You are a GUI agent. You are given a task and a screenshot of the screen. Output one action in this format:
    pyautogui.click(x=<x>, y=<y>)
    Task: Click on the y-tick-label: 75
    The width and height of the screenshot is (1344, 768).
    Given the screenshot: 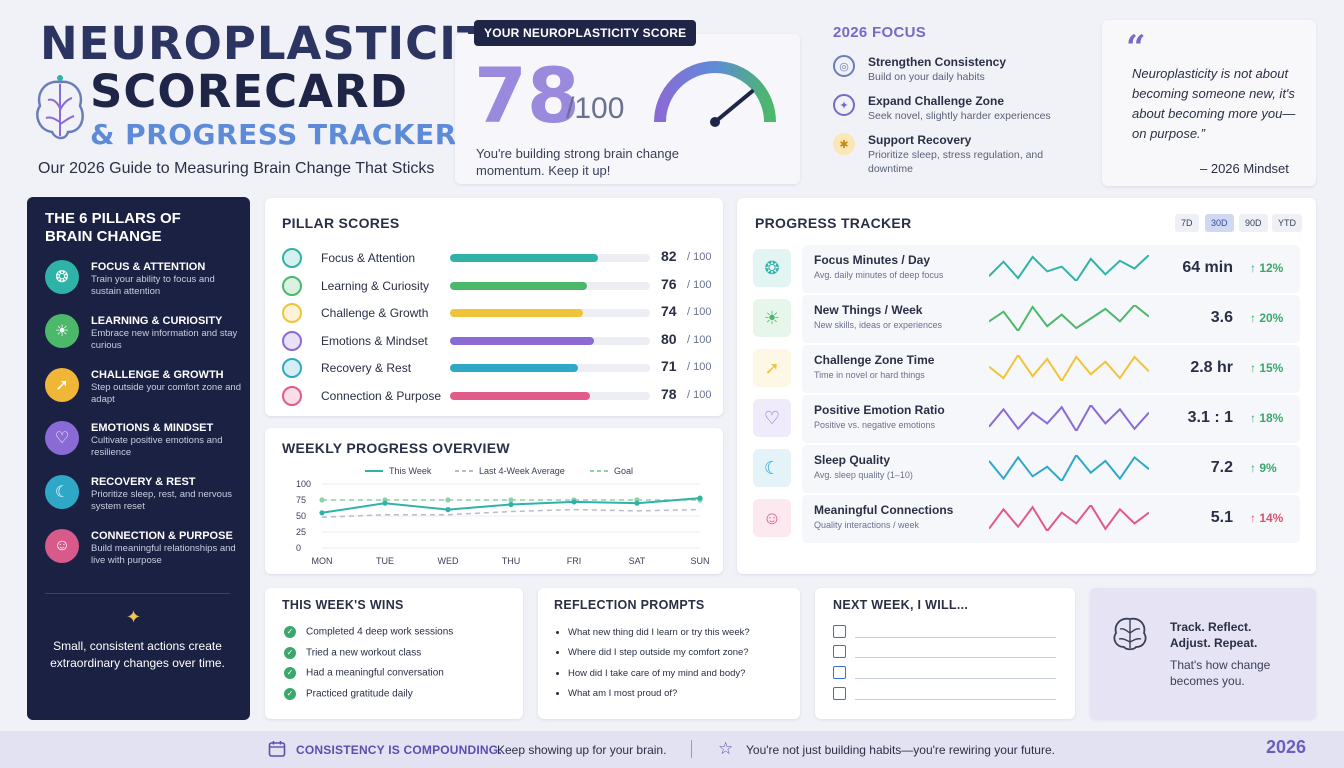 What is the action you would take?
    pyautogui.click(x=301, y=500)
    